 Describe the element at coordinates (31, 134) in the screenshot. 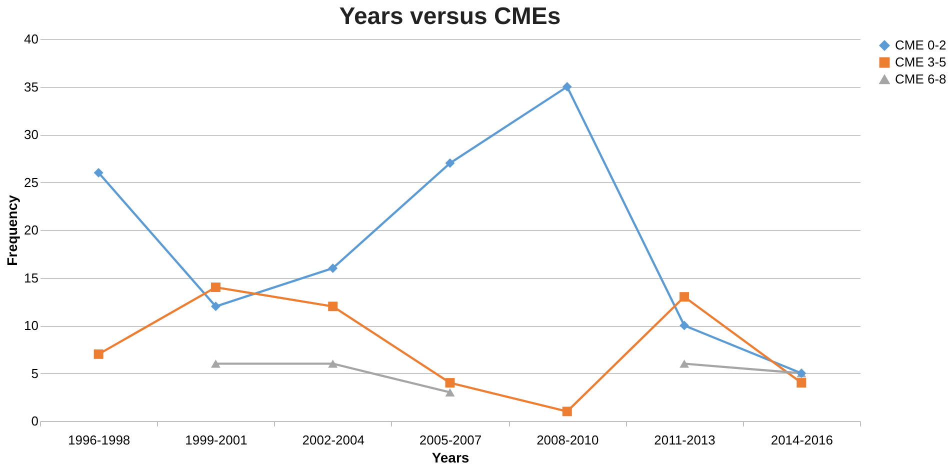

I see `y-tick-label: 30` at that location.